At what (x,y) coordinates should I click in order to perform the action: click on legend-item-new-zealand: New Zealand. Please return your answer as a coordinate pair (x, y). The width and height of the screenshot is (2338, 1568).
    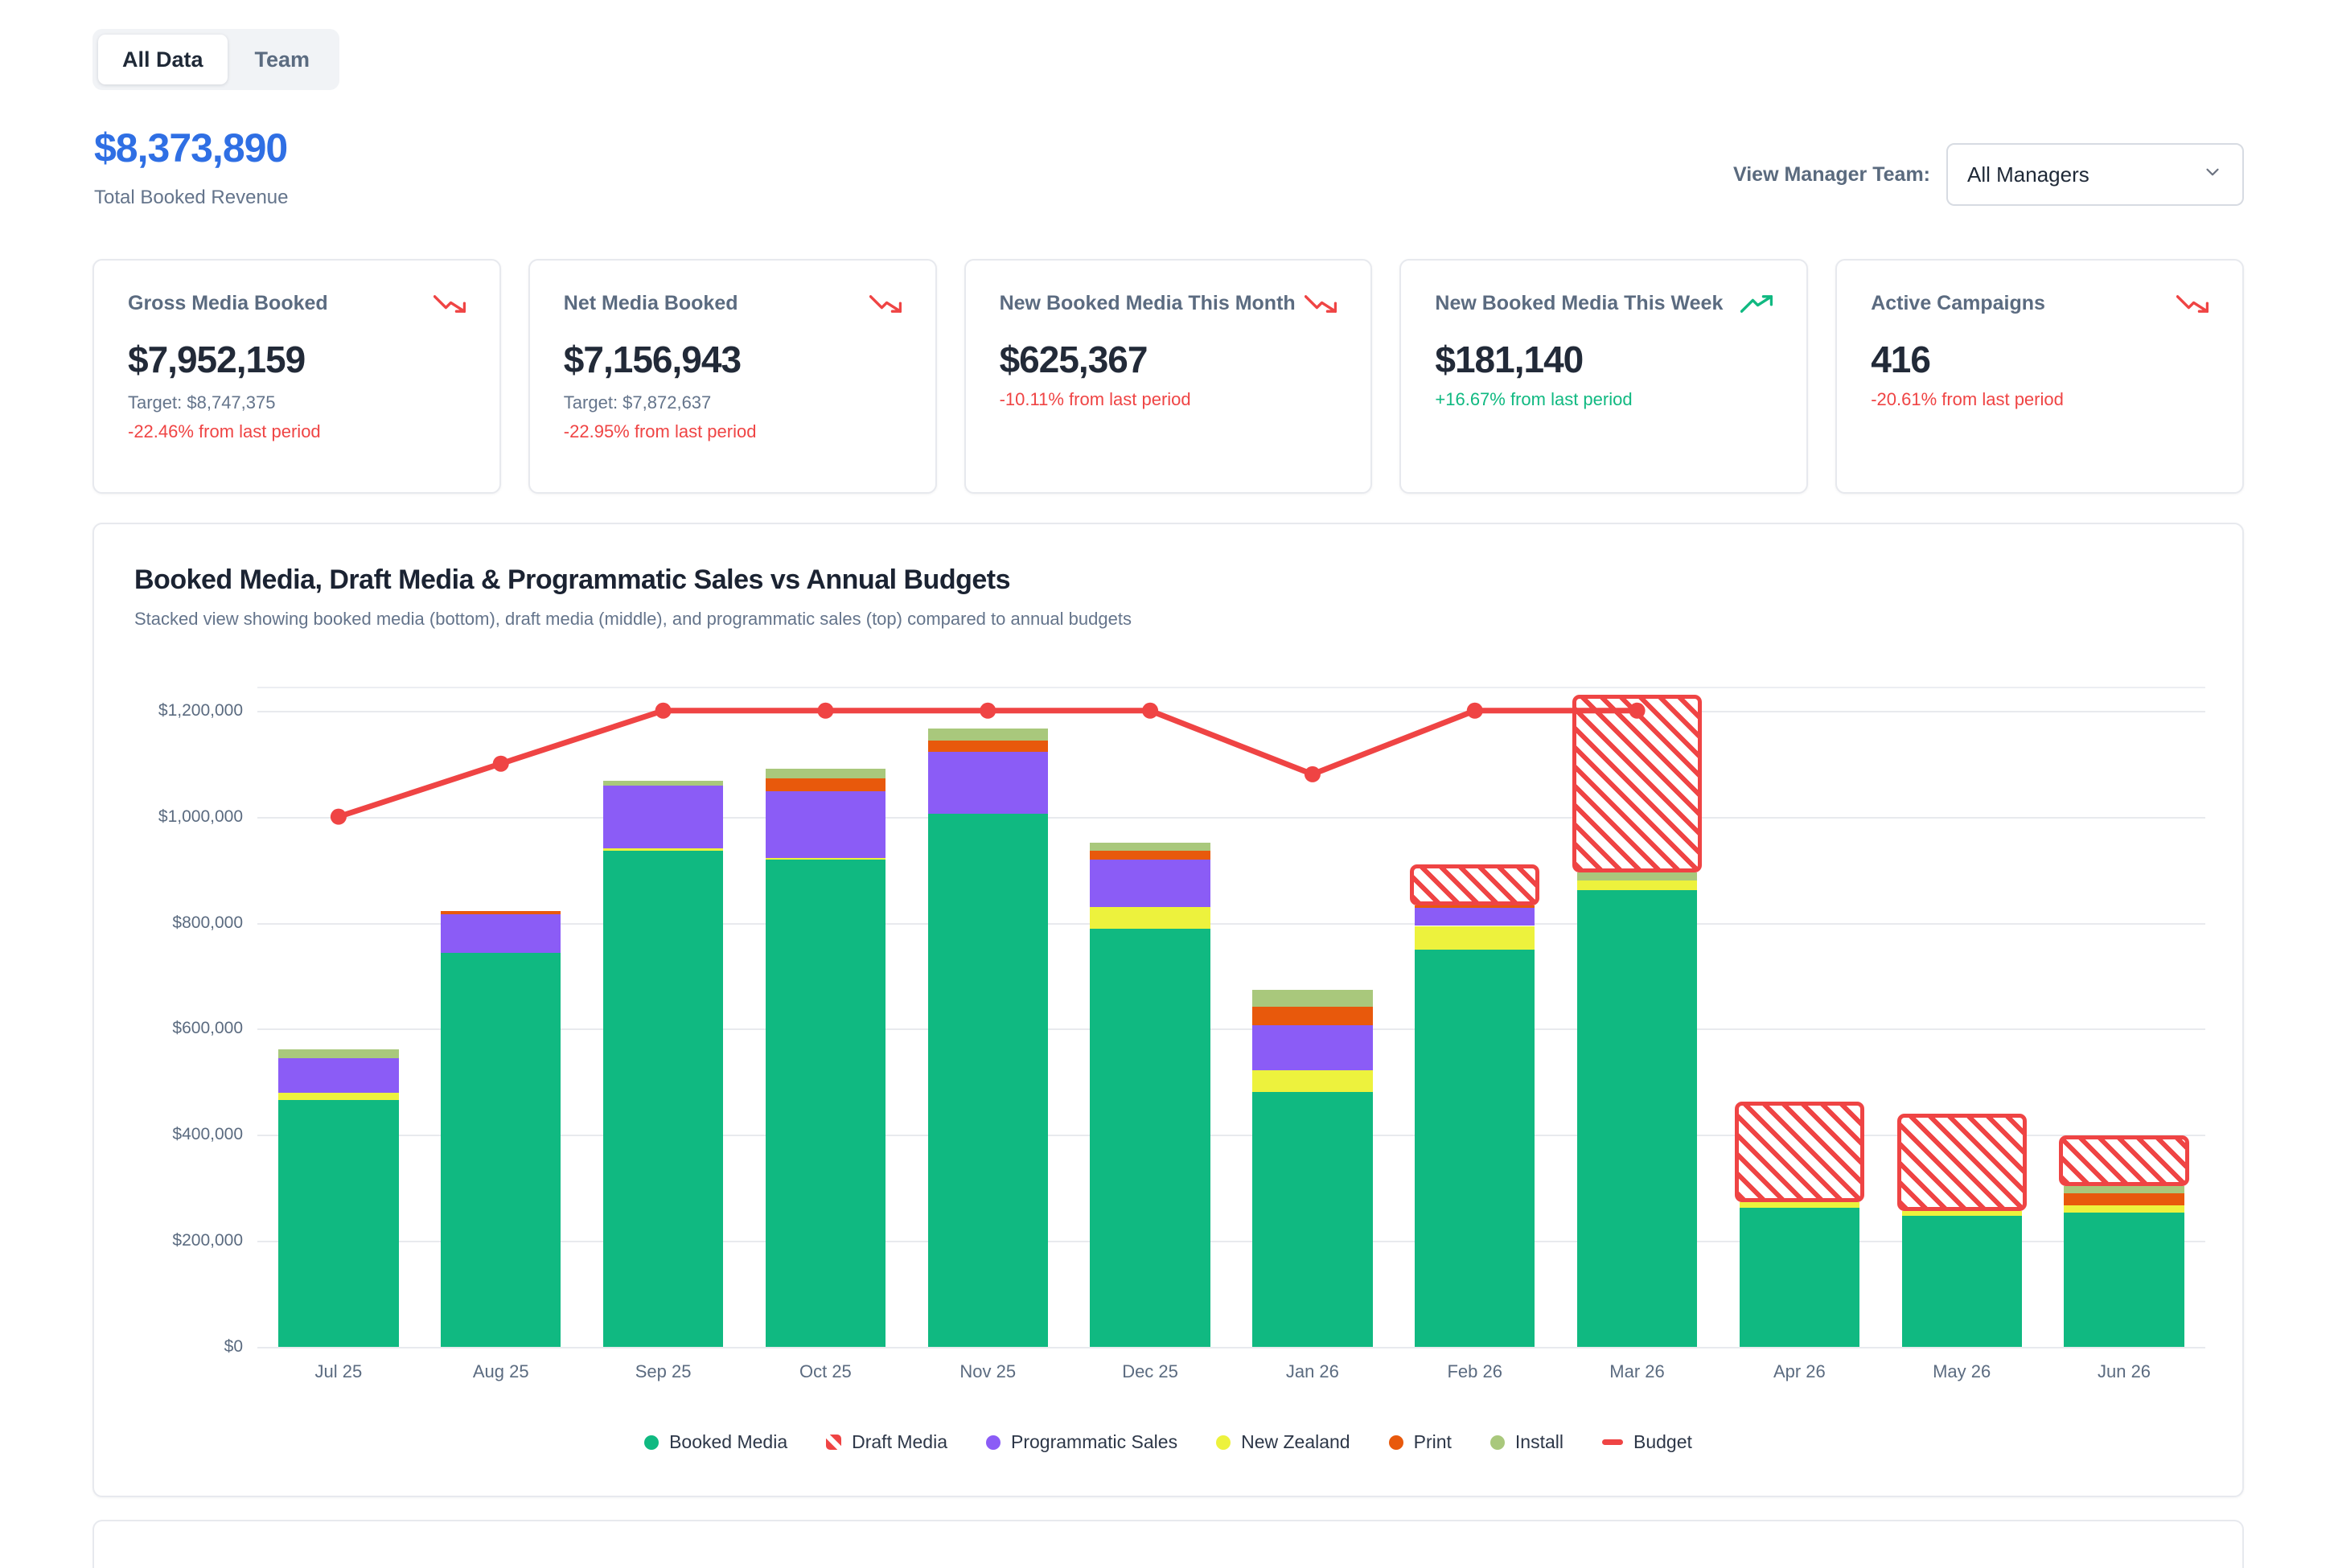
    Looking at the image, I should click on (1283, 1442).